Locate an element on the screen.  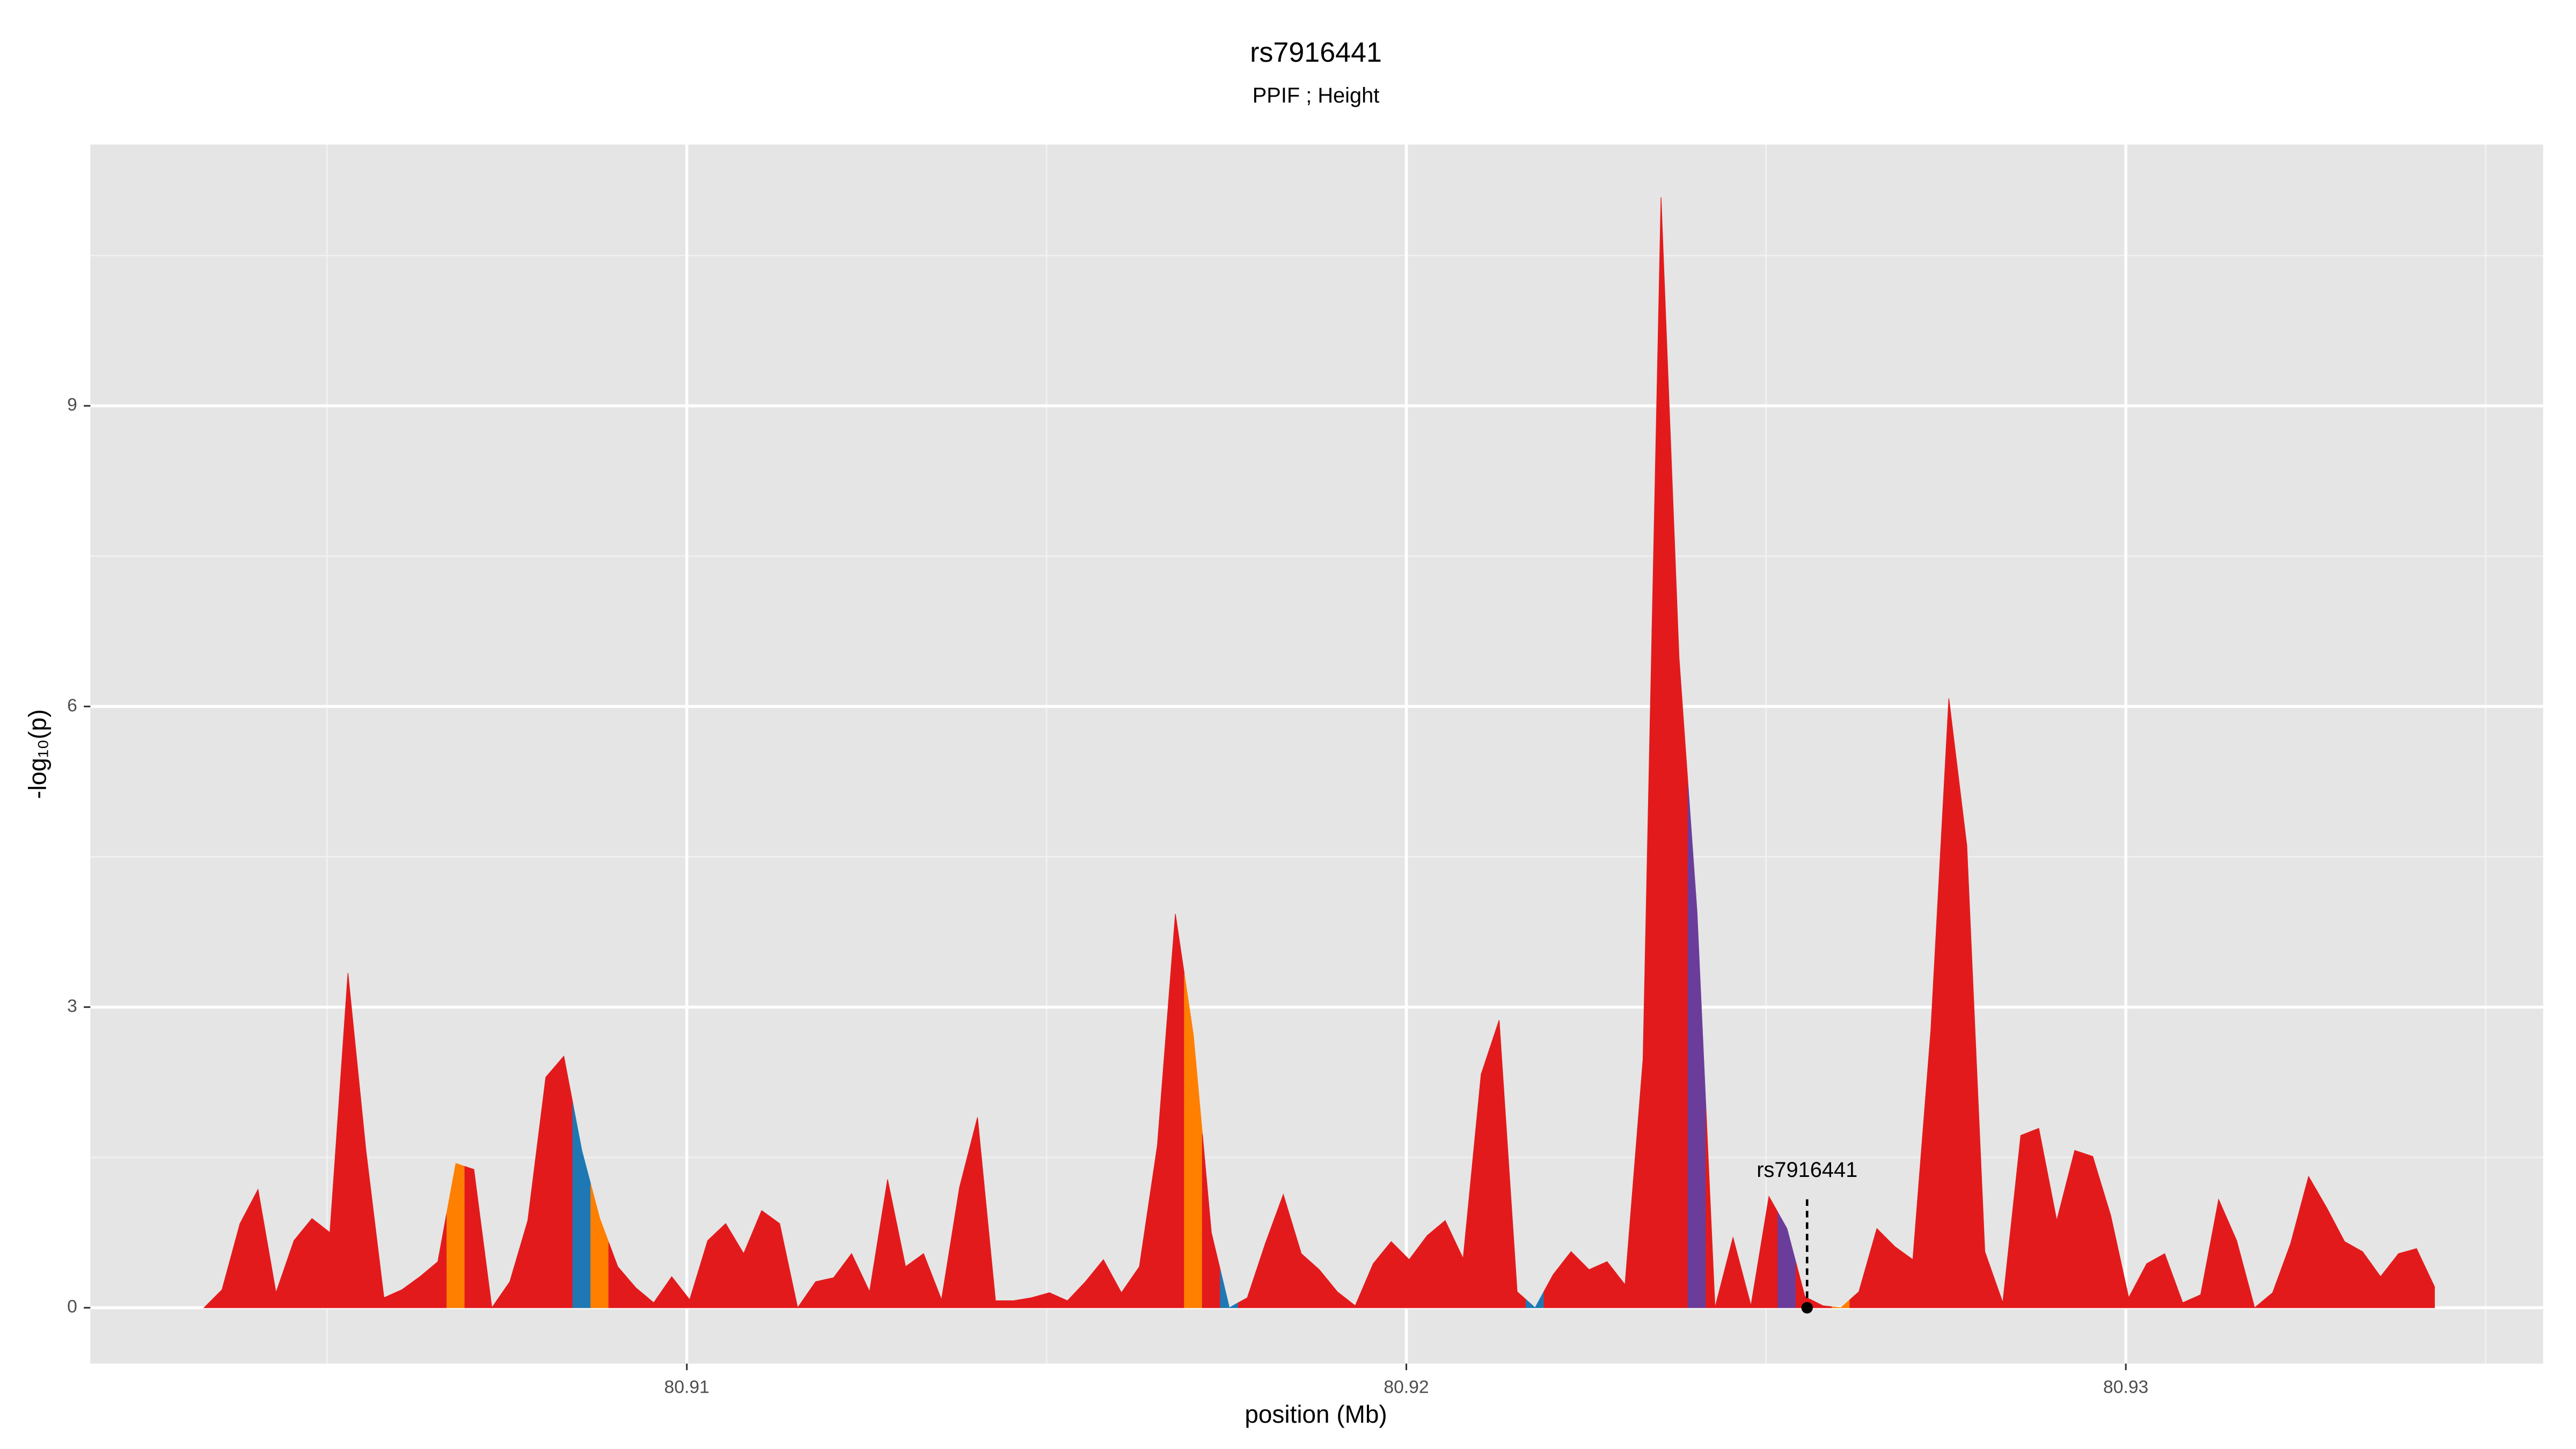
chart-title: rs7916441 is located at coordinates (1316, 52).